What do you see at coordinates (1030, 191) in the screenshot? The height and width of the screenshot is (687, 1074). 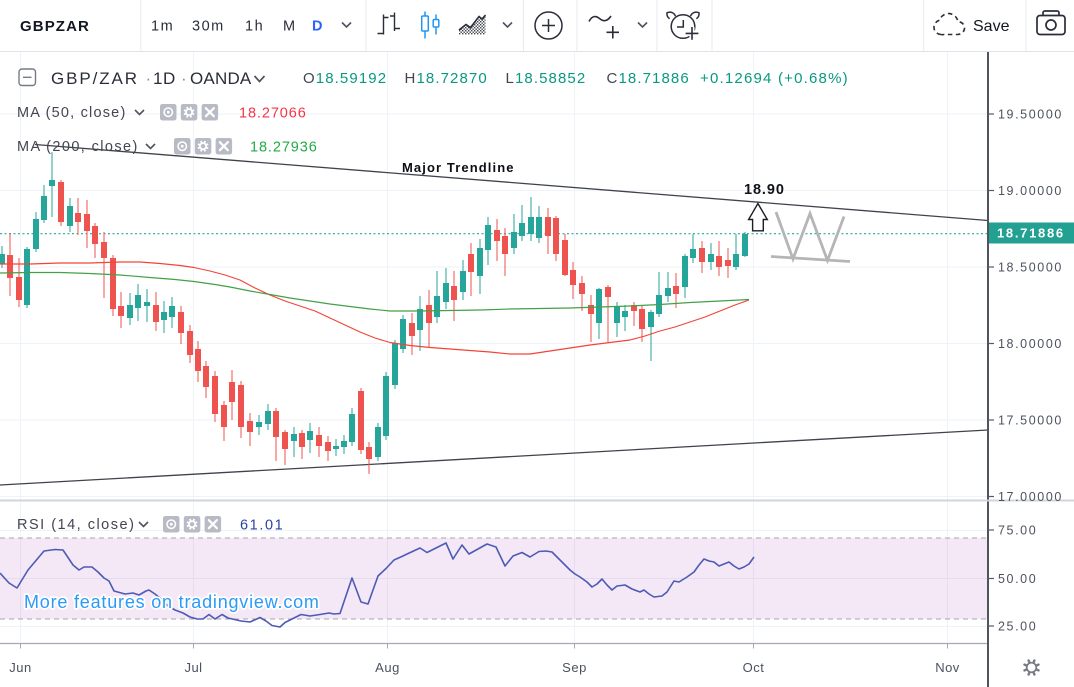 I see `svg-text: 19.00000` at bounding box center [1030, 191].